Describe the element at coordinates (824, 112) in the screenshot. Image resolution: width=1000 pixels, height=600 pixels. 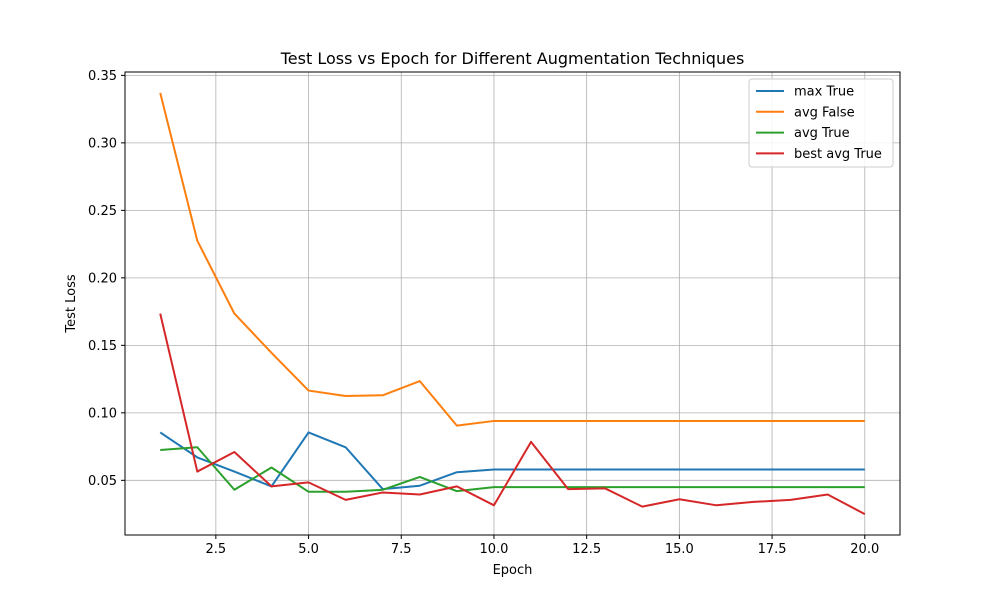
I see `legend-label-avg-false: avg False` at that location.